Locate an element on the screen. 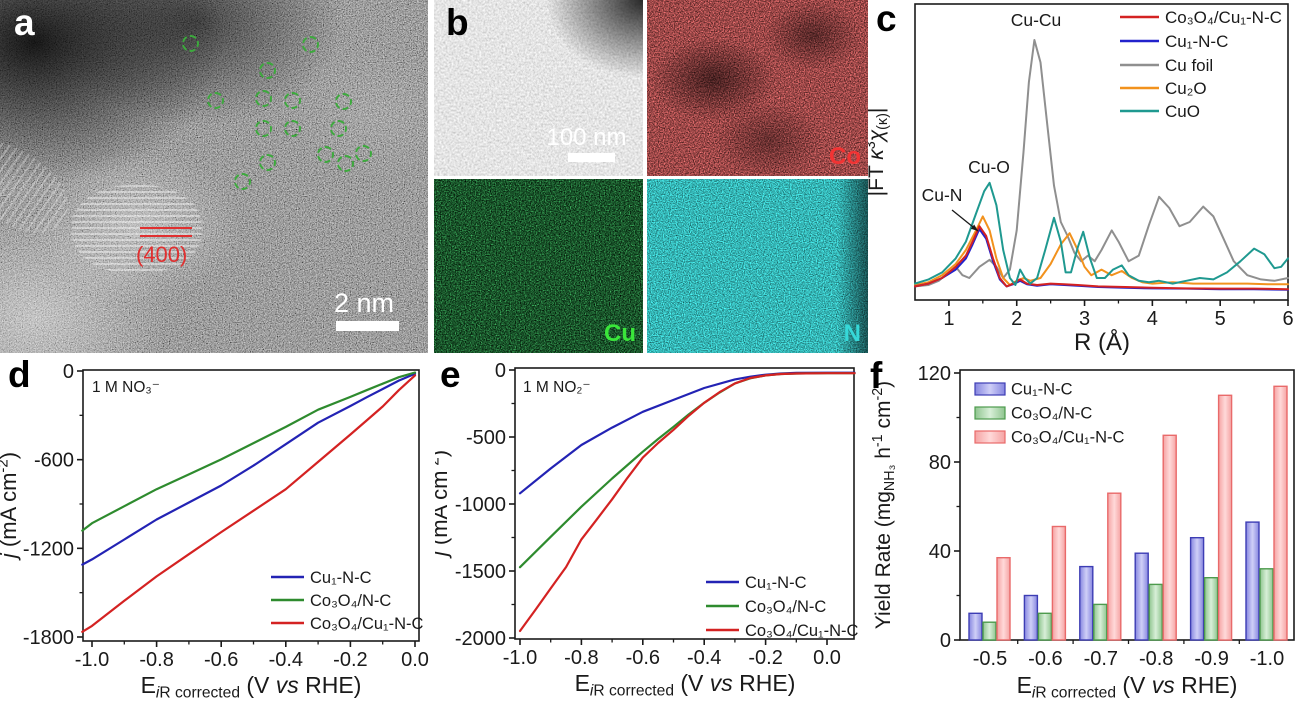 The height and width of the screenshot is (704, 1298). electrolyte-note: 1 M NO₃⁻ is located at coordinates (126, 387).